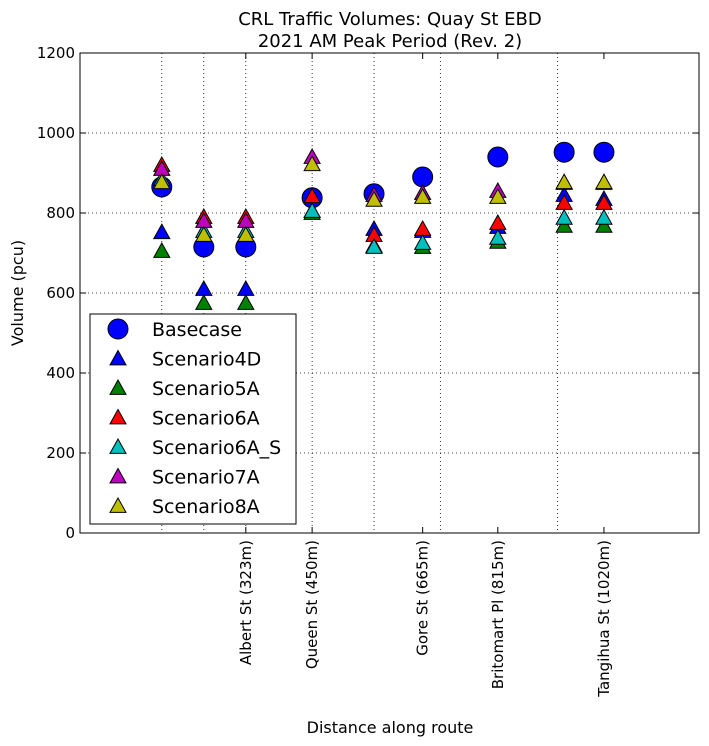  I want to click on x-tick-label: Tangihua St (1020m), so click(604, 619).